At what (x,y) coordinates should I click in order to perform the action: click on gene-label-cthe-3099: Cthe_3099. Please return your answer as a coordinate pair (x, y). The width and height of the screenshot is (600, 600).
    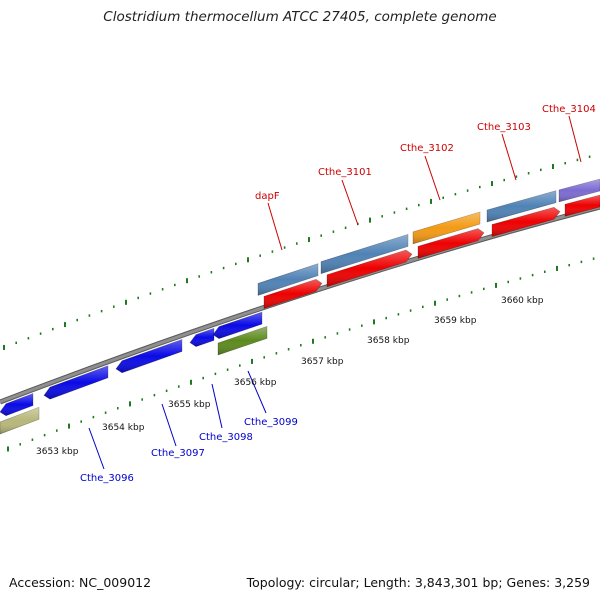
    Looking at the image, I should click on (271, 422).